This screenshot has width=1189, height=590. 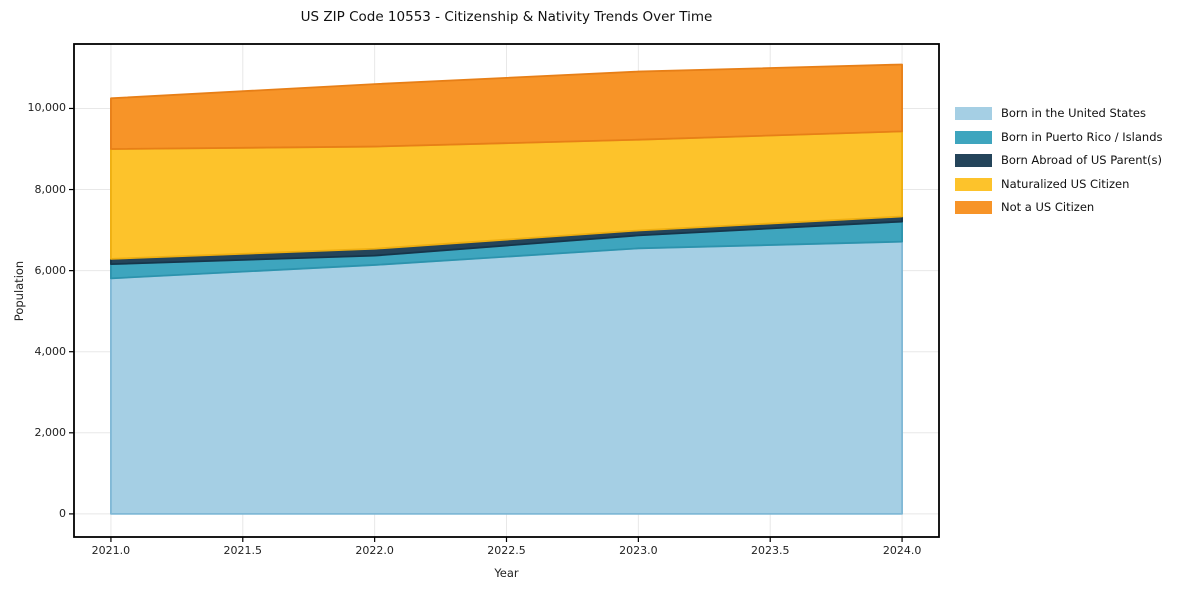 I want to click on x-tick-label: 2021.0, so click(x=111, y=550).